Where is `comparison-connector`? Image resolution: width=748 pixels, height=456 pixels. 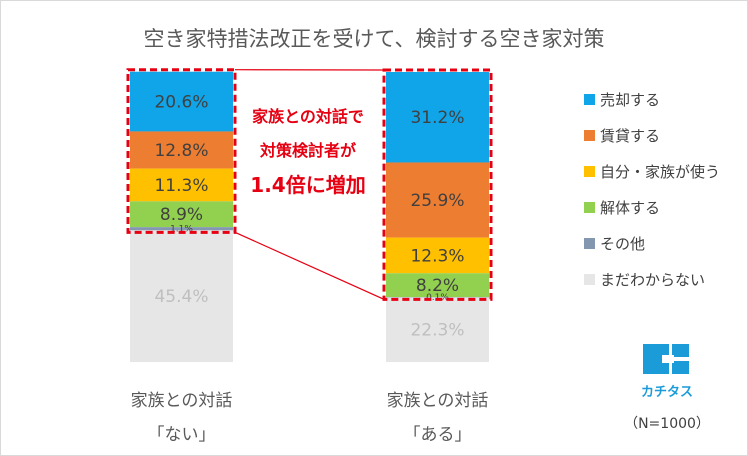
comparison-connector is located at coordinates (309, 184).